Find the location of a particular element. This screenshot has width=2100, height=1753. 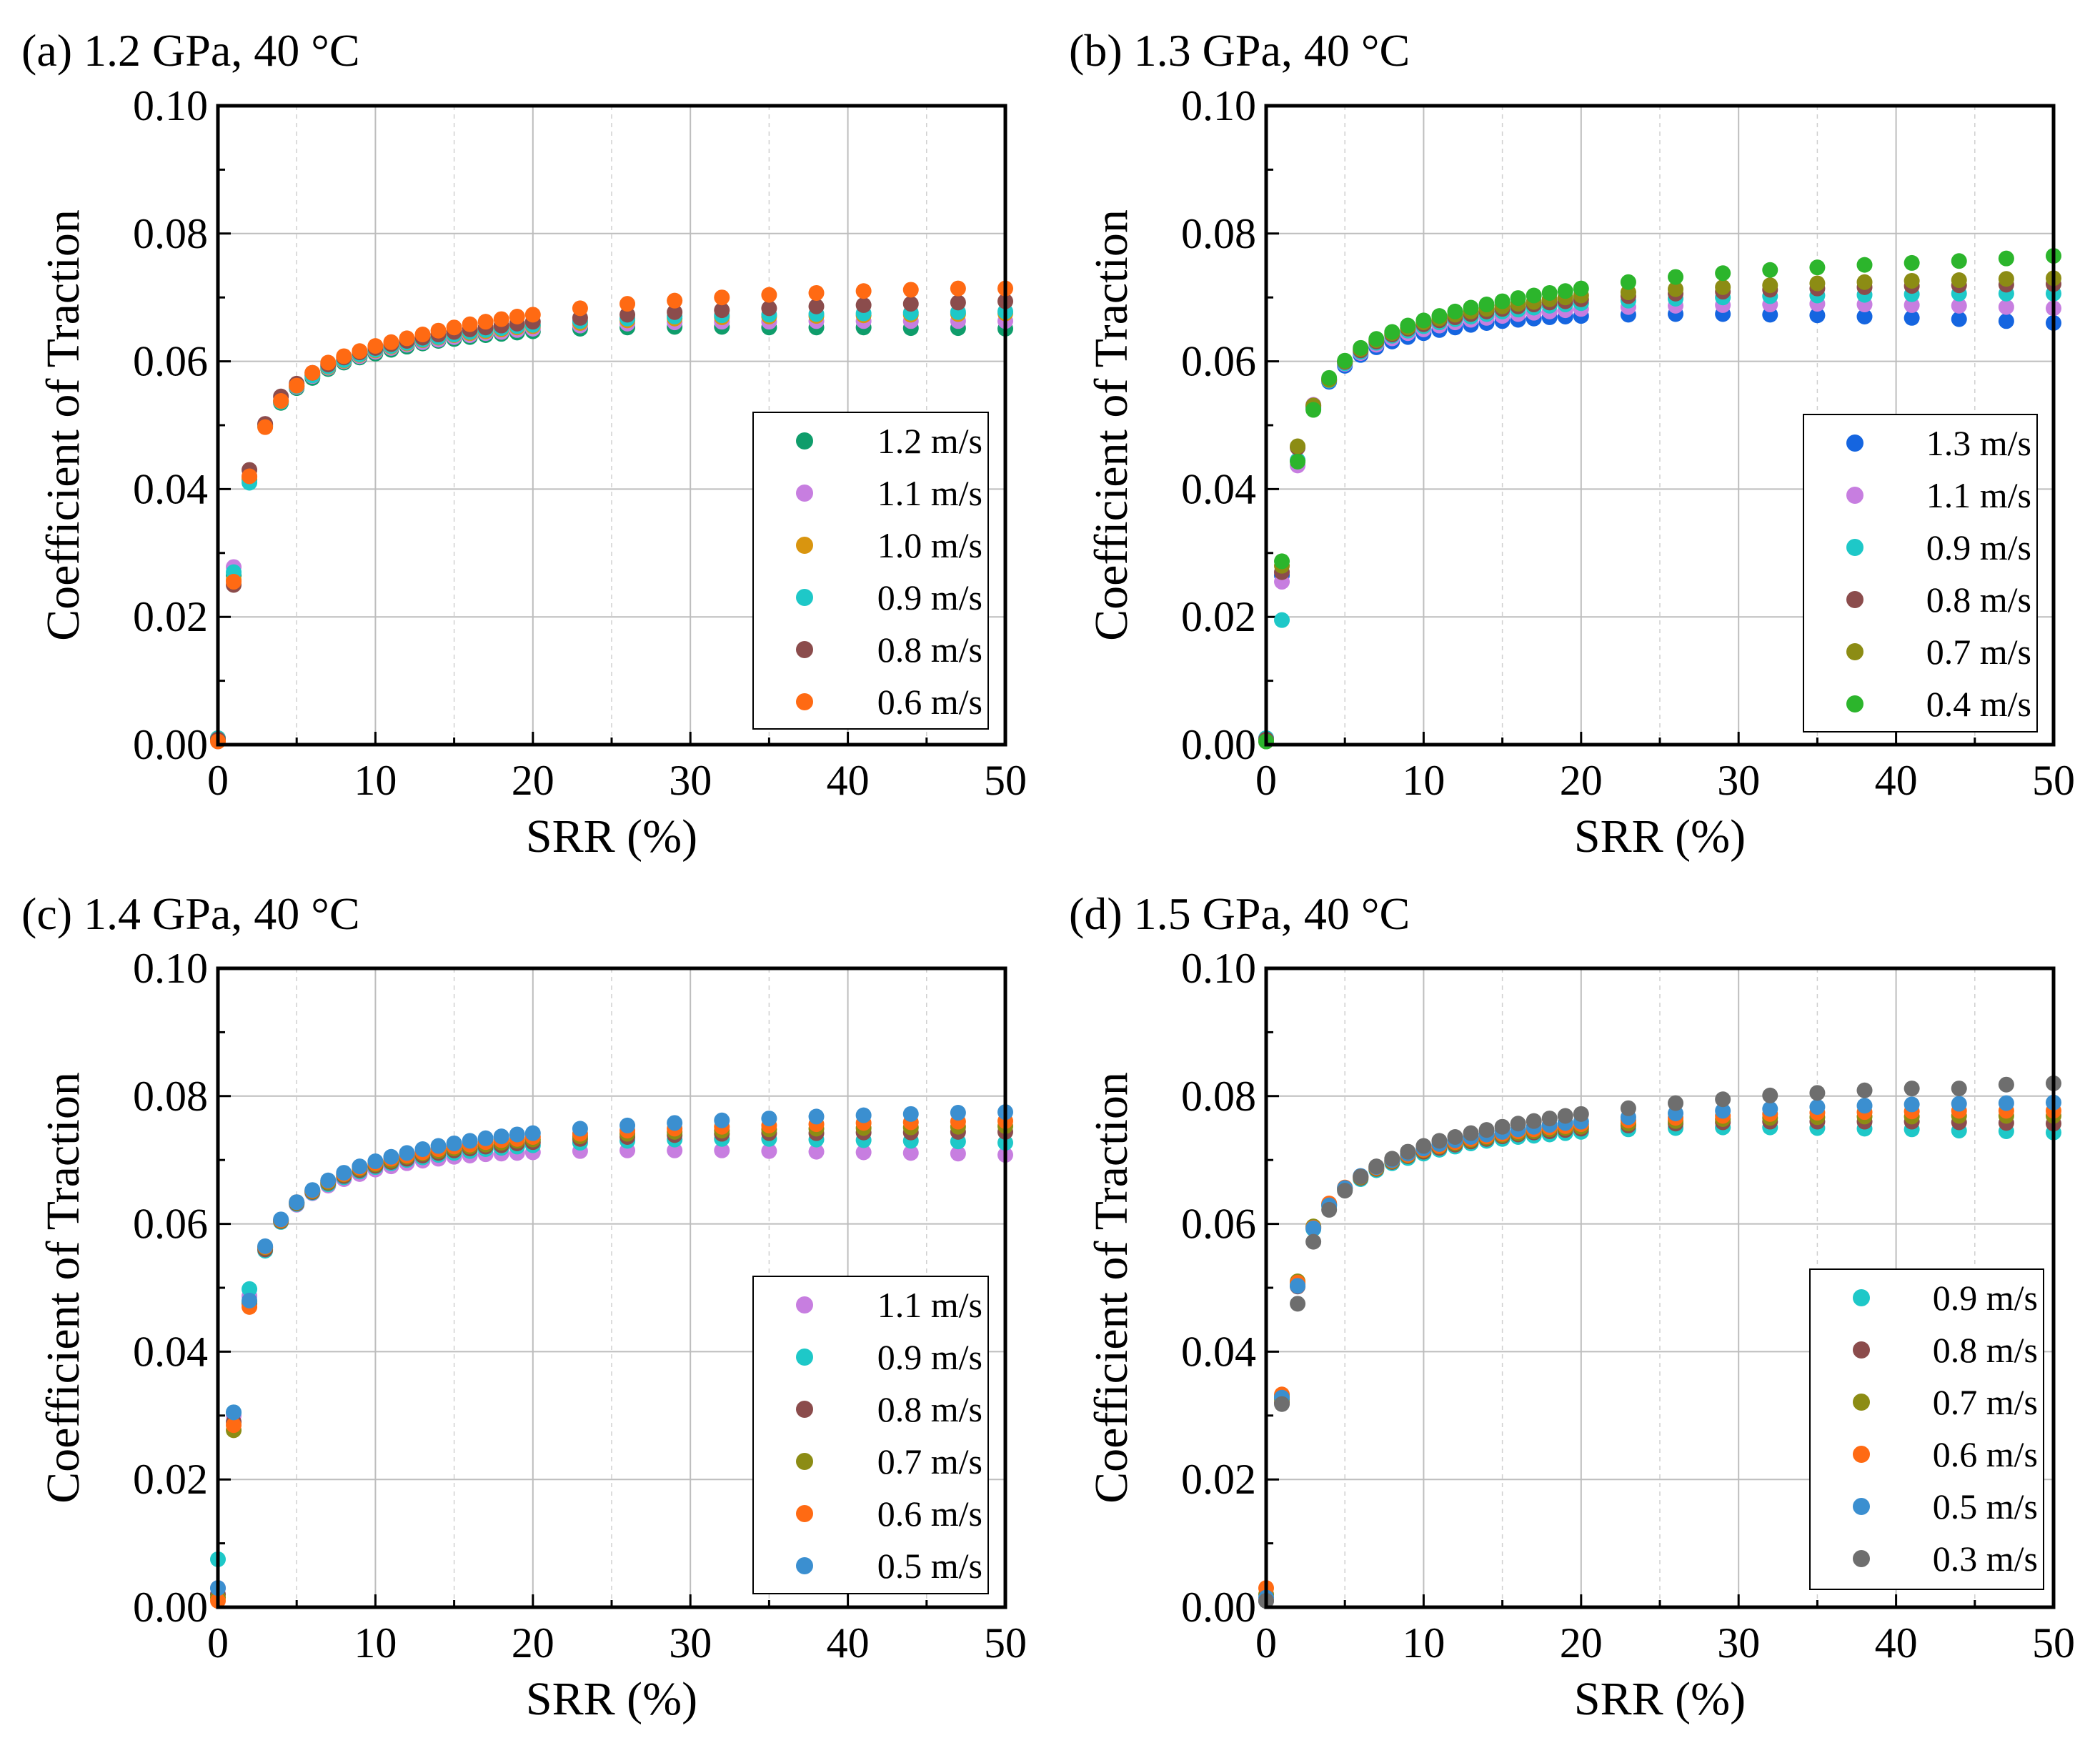

y-tick-label: 0.04 is located at coordinates (170, 1351).